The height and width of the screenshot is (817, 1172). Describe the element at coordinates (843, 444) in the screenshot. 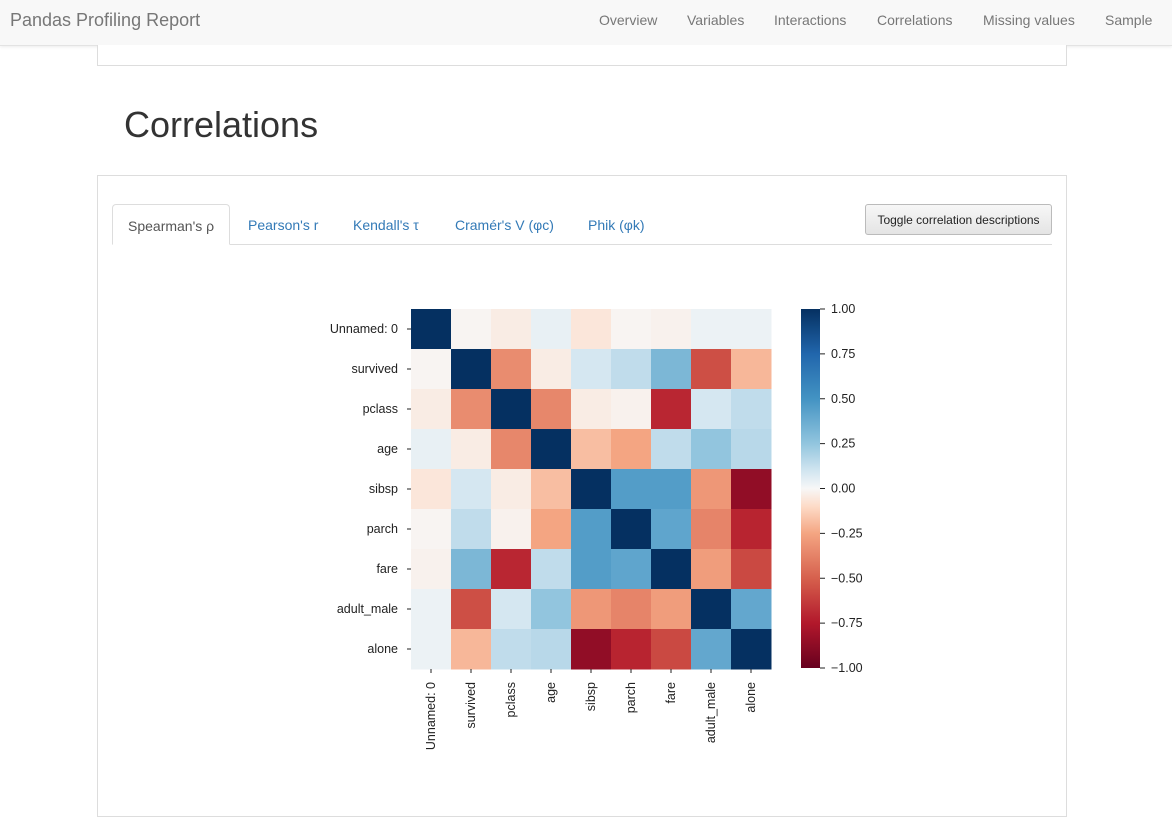

I see `colorbar-tick-label: 0.25` at that location.